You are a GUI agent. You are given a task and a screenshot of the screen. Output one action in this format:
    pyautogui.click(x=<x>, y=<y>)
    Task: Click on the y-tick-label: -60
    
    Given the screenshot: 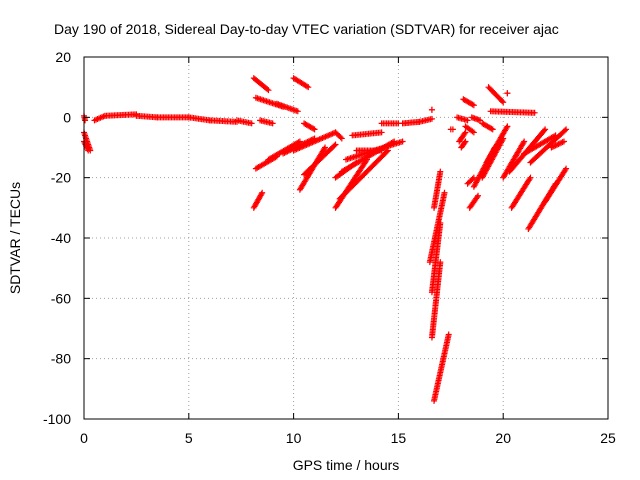 What is the action you would take?
    pyautogui.click(x=61, y=298)
    